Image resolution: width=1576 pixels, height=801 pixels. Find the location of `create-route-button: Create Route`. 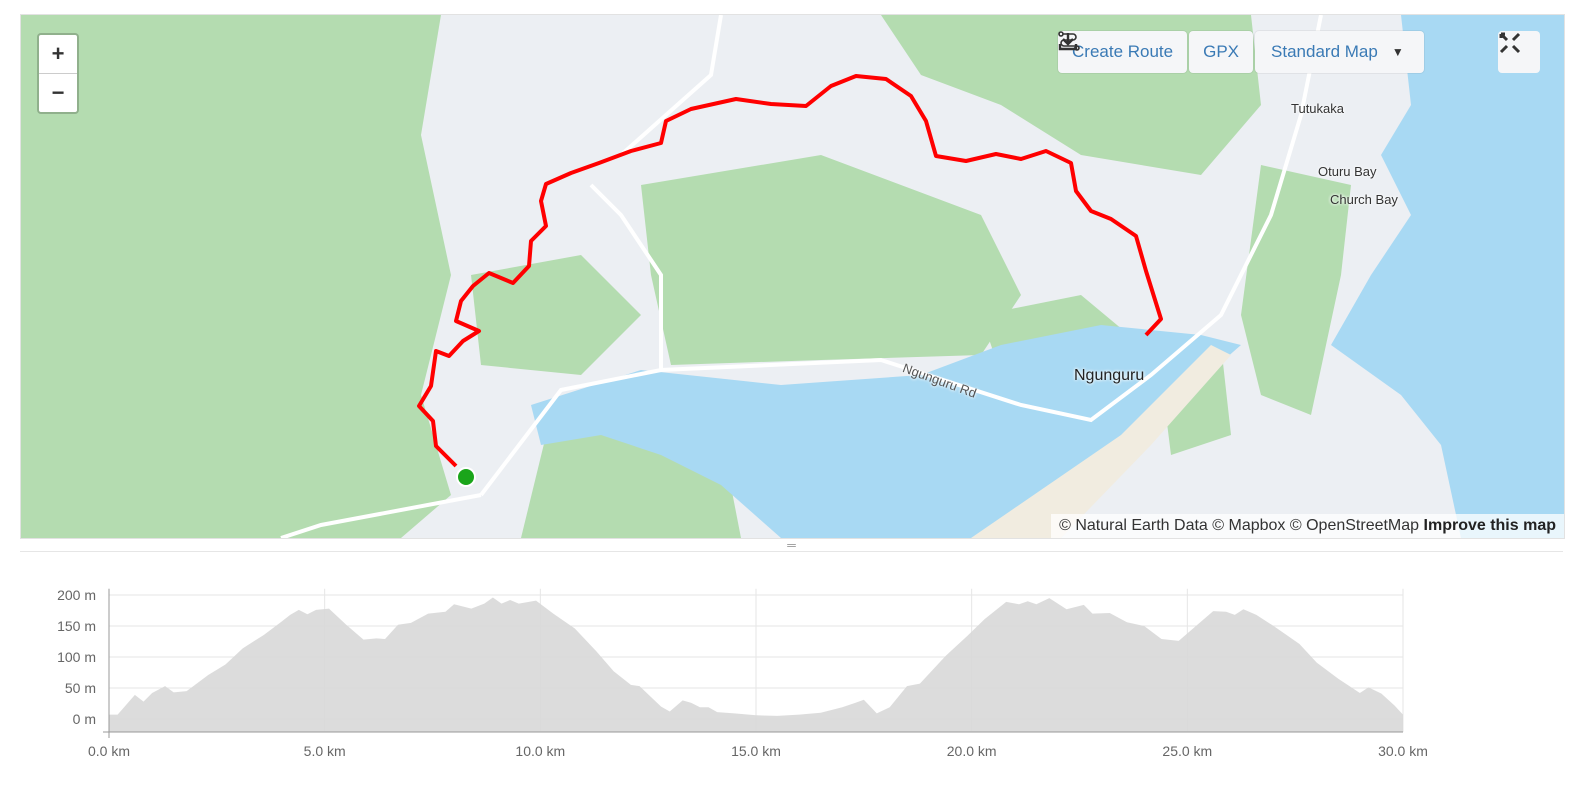

create-route-button: Create Route is located at coordinates (1123, 52).